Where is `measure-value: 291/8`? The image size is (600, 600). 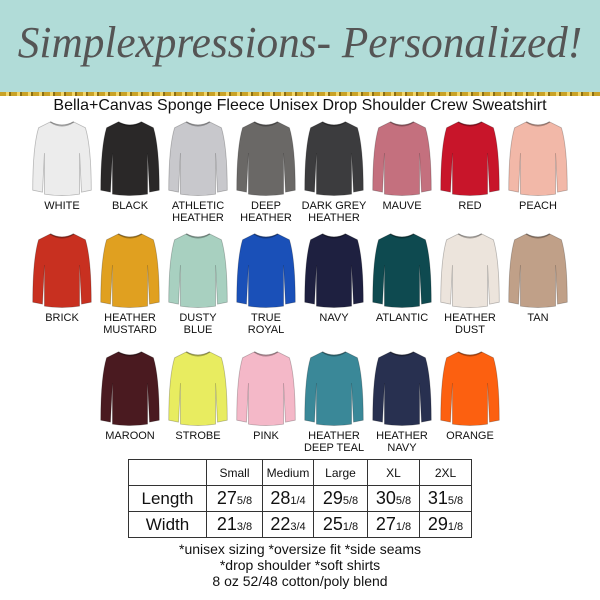 measure-value: 291/8 is located at coordinates (445, 524).